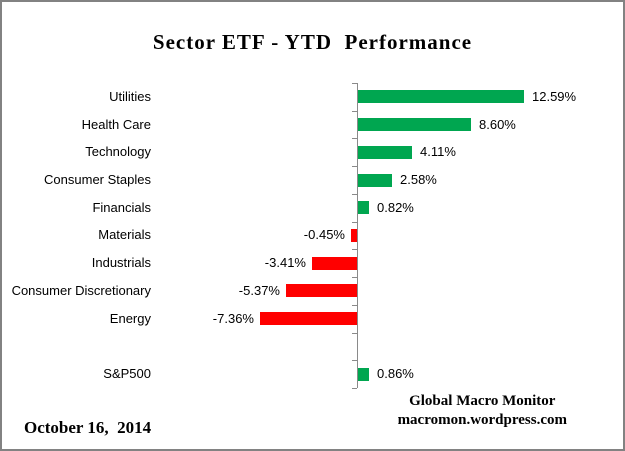 The height and width of the screenshot is (451, 625). What do you see at coordinates (334, 263) in the screenshot?
I see `bar-industrials` at bounding box center [334, 263].